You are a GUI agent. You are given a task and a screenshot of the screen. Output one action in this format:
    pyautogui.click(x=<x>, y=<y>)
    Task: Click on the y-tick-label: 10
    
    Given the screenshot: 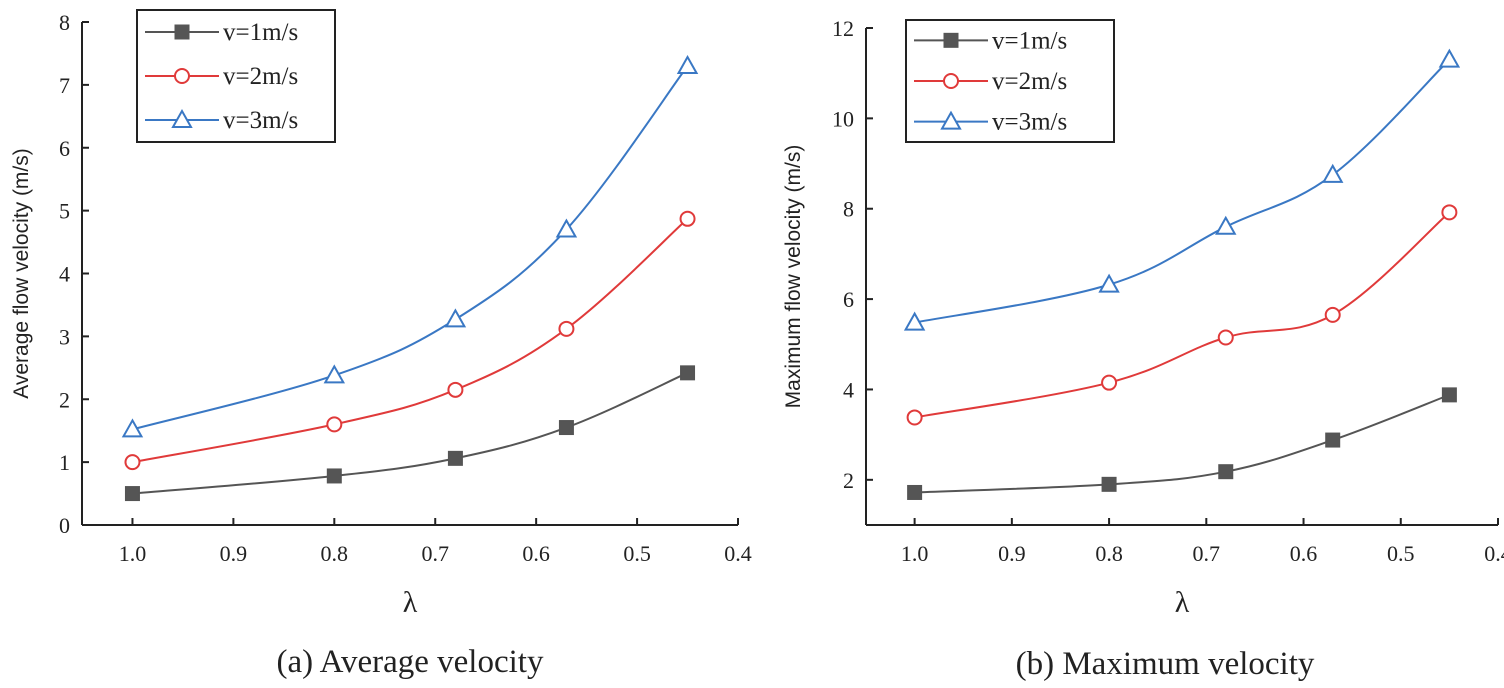 What is the action you would take?
    pyautogui.click(x=843, y=118)
    